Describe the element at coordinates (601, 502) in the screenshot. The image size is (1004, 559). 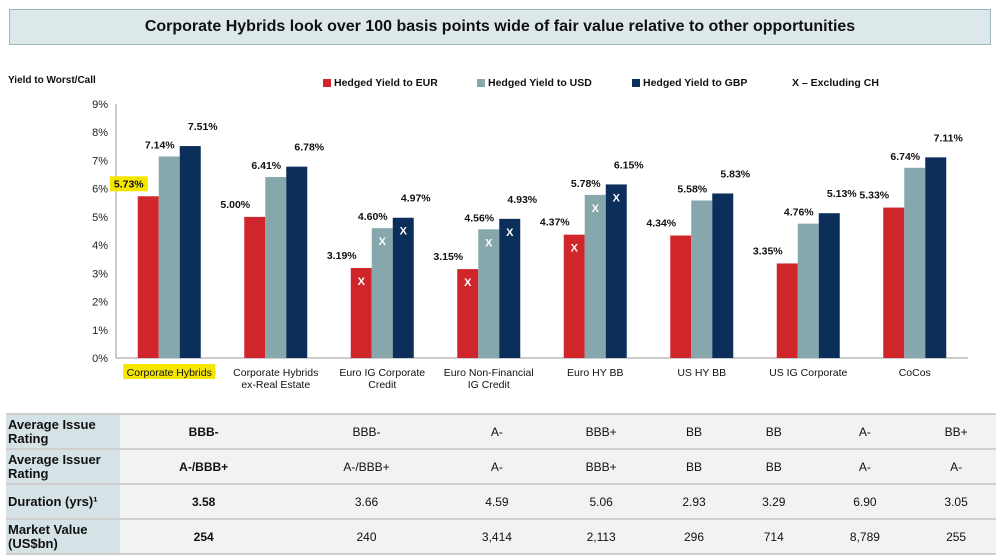
I see `table-cell: 5.06` at that location.